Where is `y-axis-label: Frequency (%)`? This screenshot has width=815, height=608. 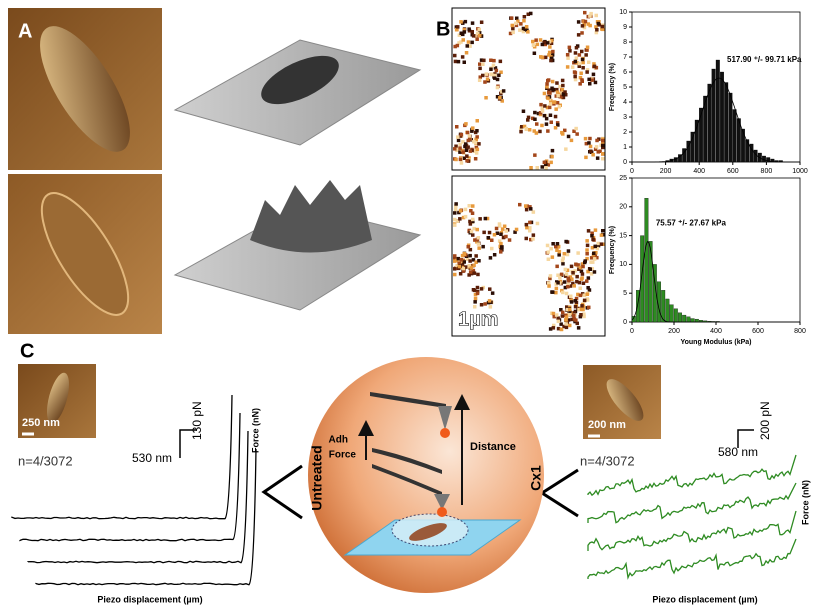 y-axis-label: Frequency (%) is located at coordinates (612, 87).